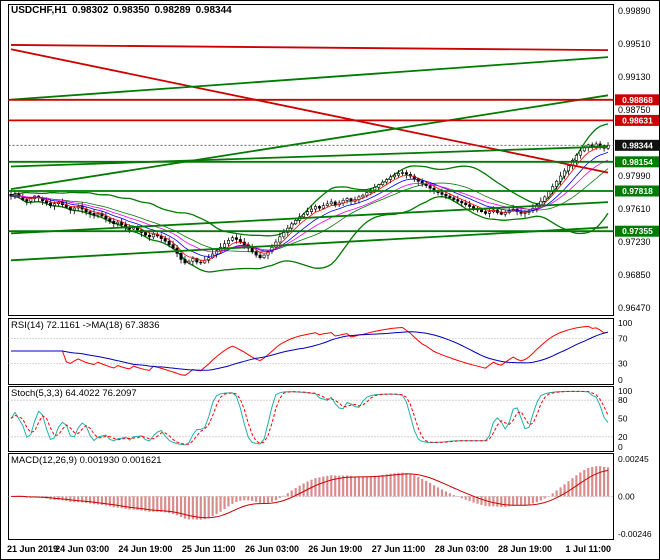 This screenshot has width=660, height=560. What do you see at coordinates (208, 549) in the screenshot?
I see `time-label: 25 Jun 11:00` at bounding box center [208, 549].